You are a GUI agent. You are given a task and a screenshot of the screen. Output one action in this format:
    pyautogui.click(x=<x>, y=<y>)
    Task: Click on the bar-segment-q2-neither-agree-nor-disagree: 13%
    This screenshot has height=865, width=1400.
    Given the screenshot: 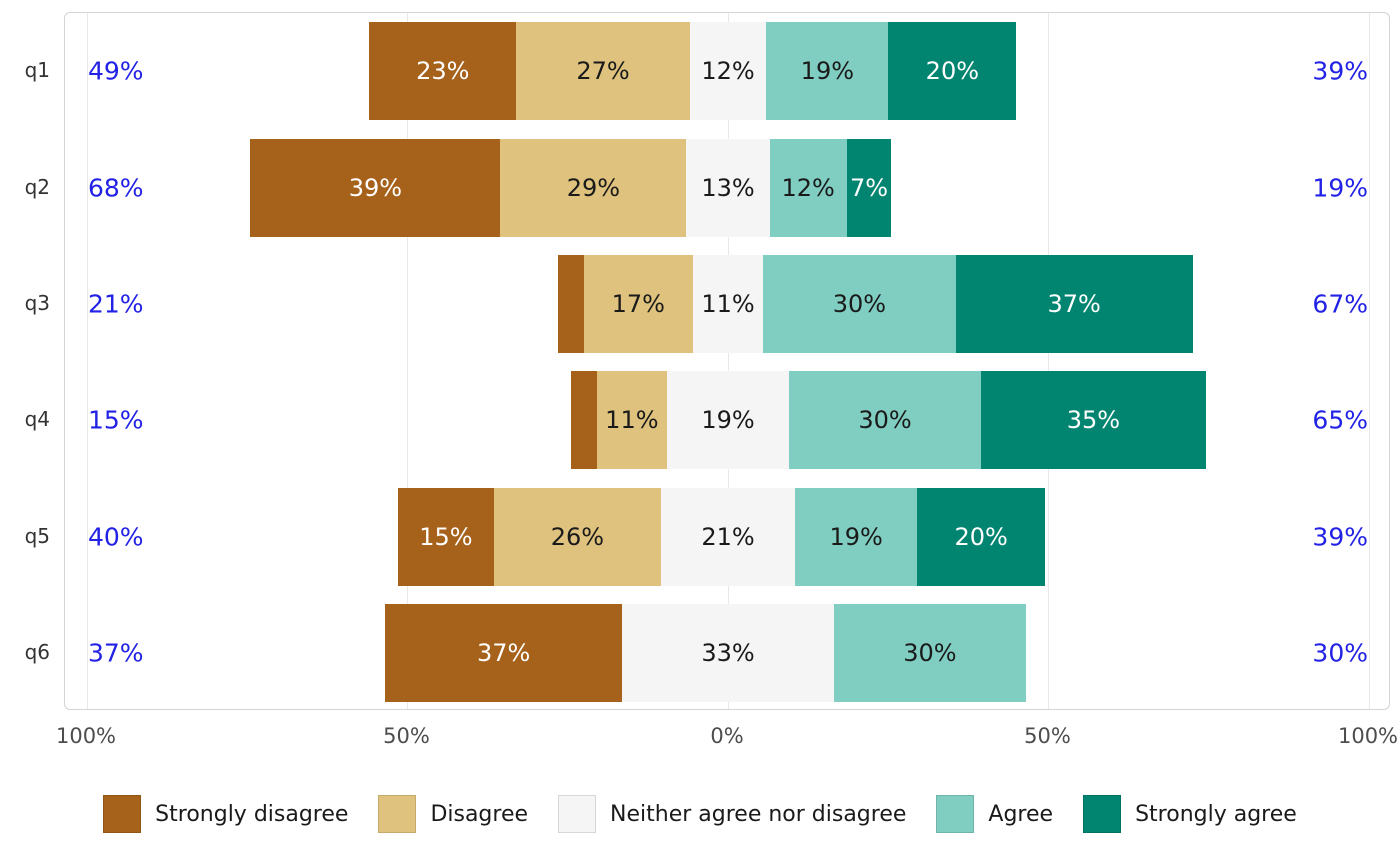 What is the action you would take?
    pyautogui.click(x=728, y=187)
    